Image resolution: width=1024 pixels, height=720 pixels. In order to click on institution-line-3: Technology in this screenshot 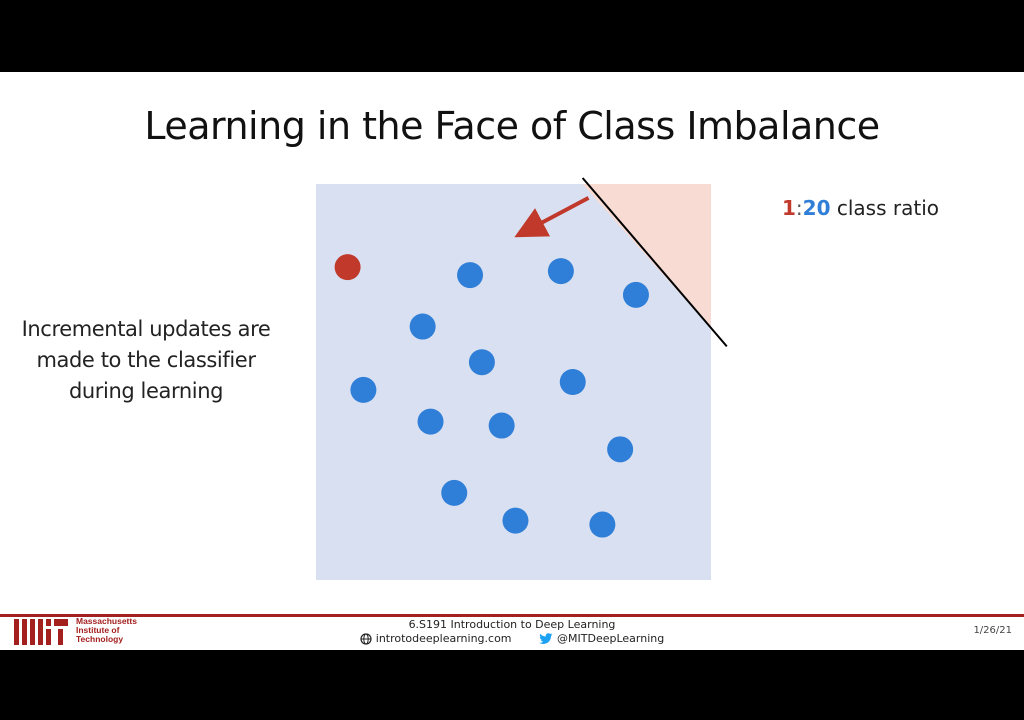, I will do `click(100, 639)`.